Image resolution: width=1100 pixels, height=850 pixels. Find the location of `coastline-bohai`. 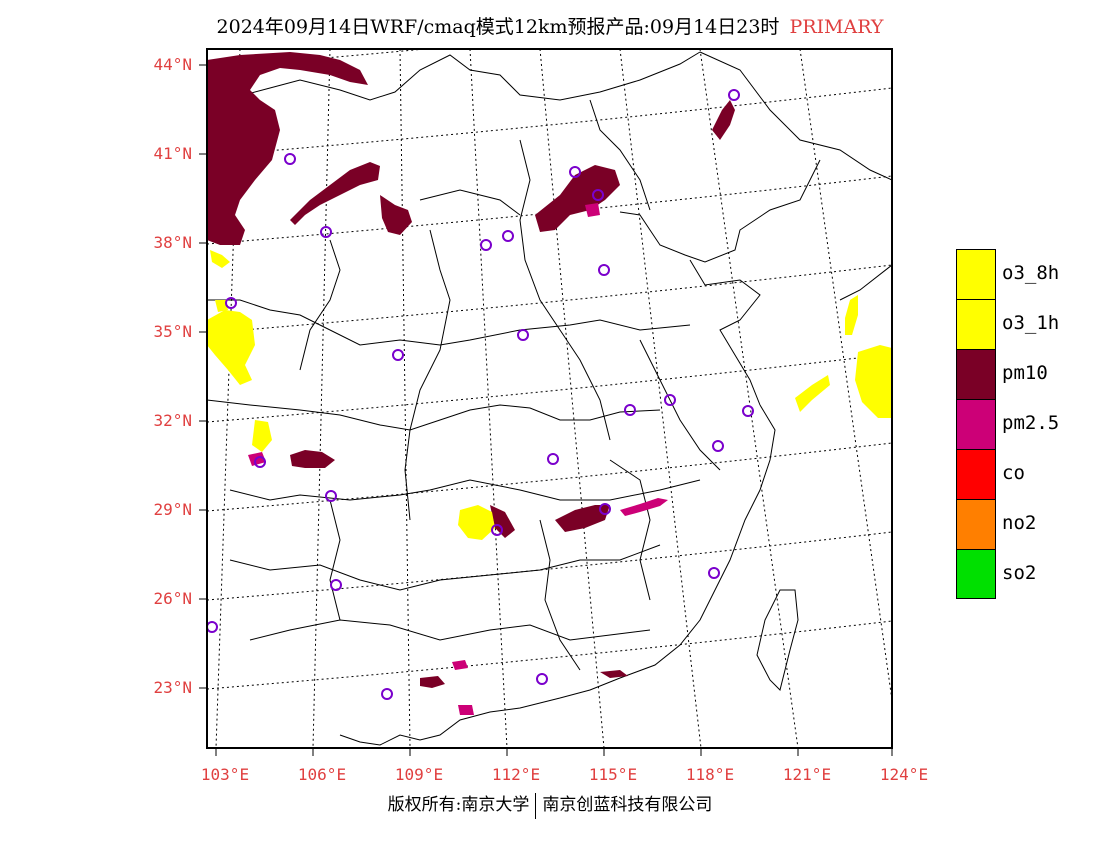

coastline-bohai is located at coordinates (720, 211).